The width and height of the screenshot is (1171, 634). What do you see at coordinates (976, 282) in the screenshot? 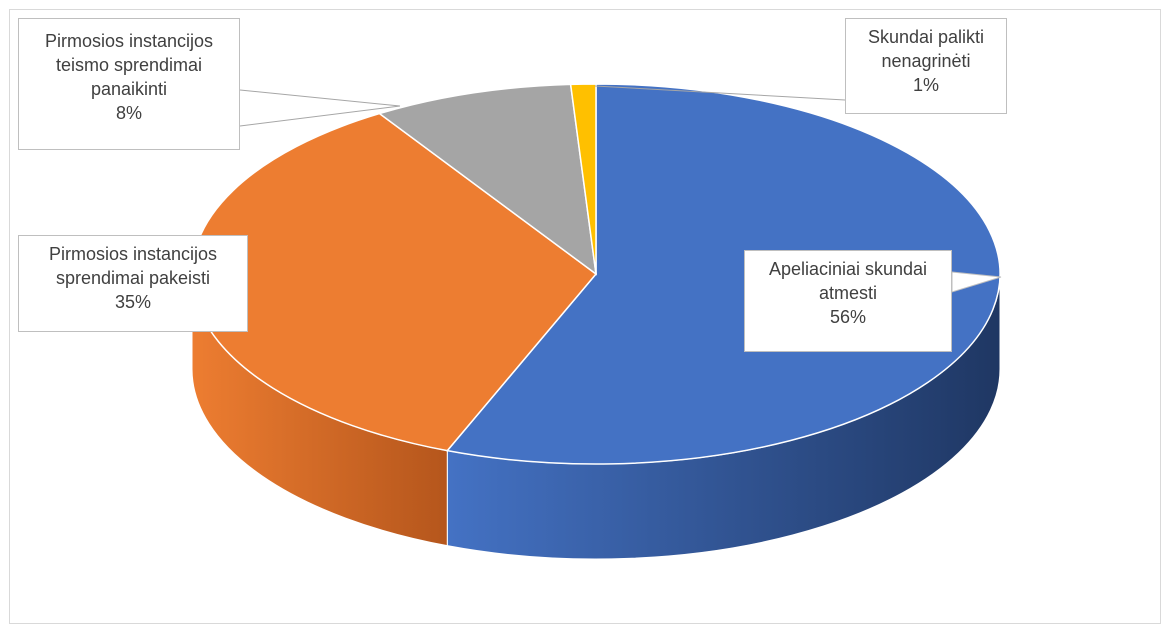
I see `callout-pointer-atmesti` at bounding box center [976, 282].